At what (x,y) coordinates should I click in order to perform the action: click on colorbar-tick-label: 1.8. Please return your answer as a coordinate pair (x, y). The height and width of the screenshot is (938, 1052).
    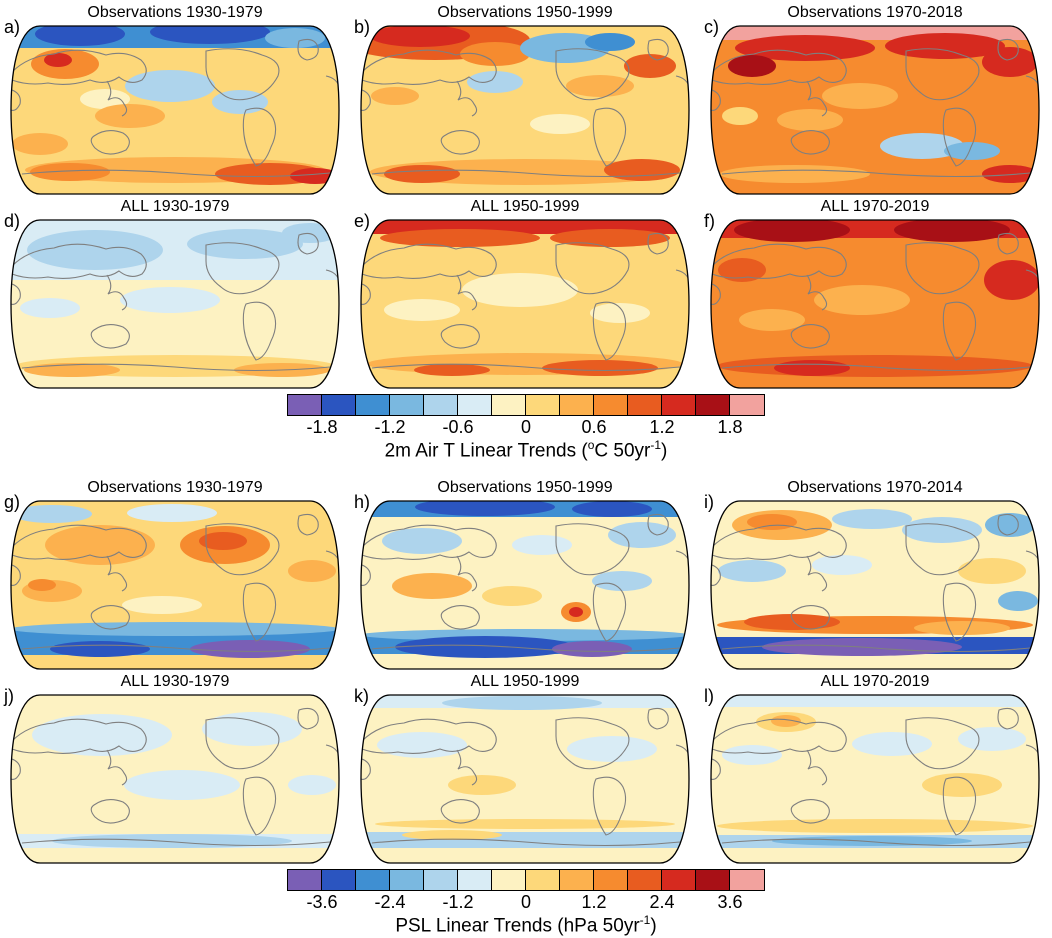
    Looking at the image, I should click on (730, 427).